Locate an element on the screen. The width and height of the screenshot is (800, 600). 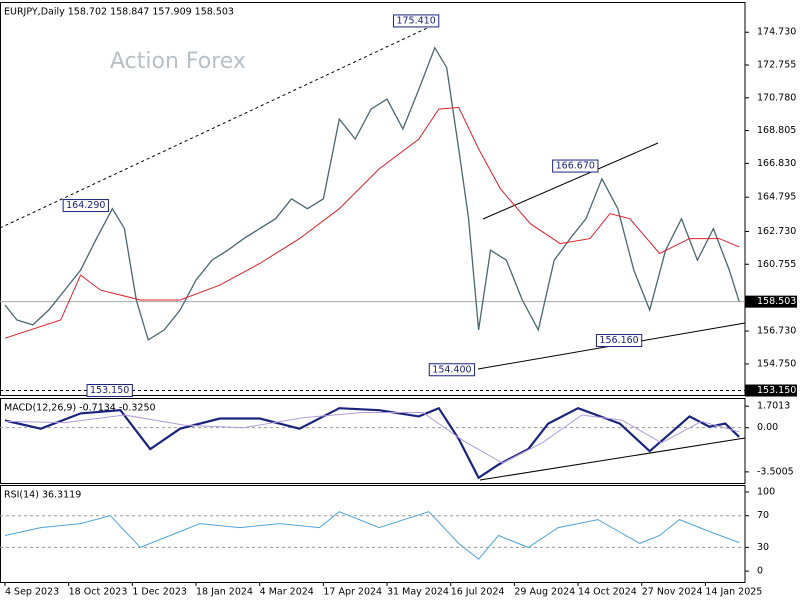
watermark: Action Forex is located at coordinates (178, 61).